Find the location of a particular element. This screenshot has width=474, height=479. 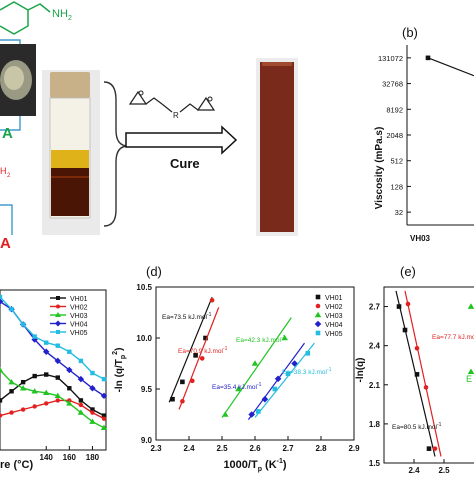

vial-upper-liquid is located at coordinates (70, 159).